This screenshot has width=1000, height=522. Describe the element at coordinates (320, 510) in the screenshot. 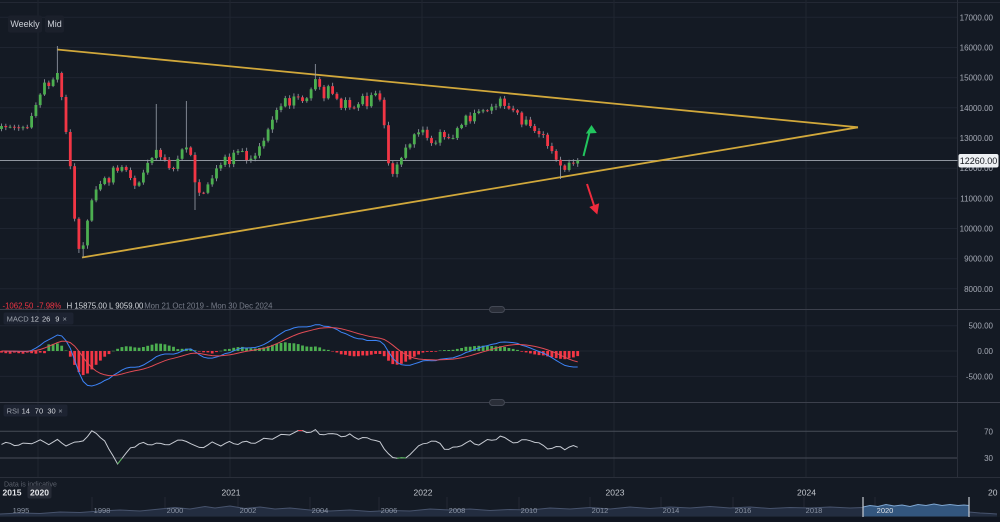

I see `svg-text: 2004` at that location.